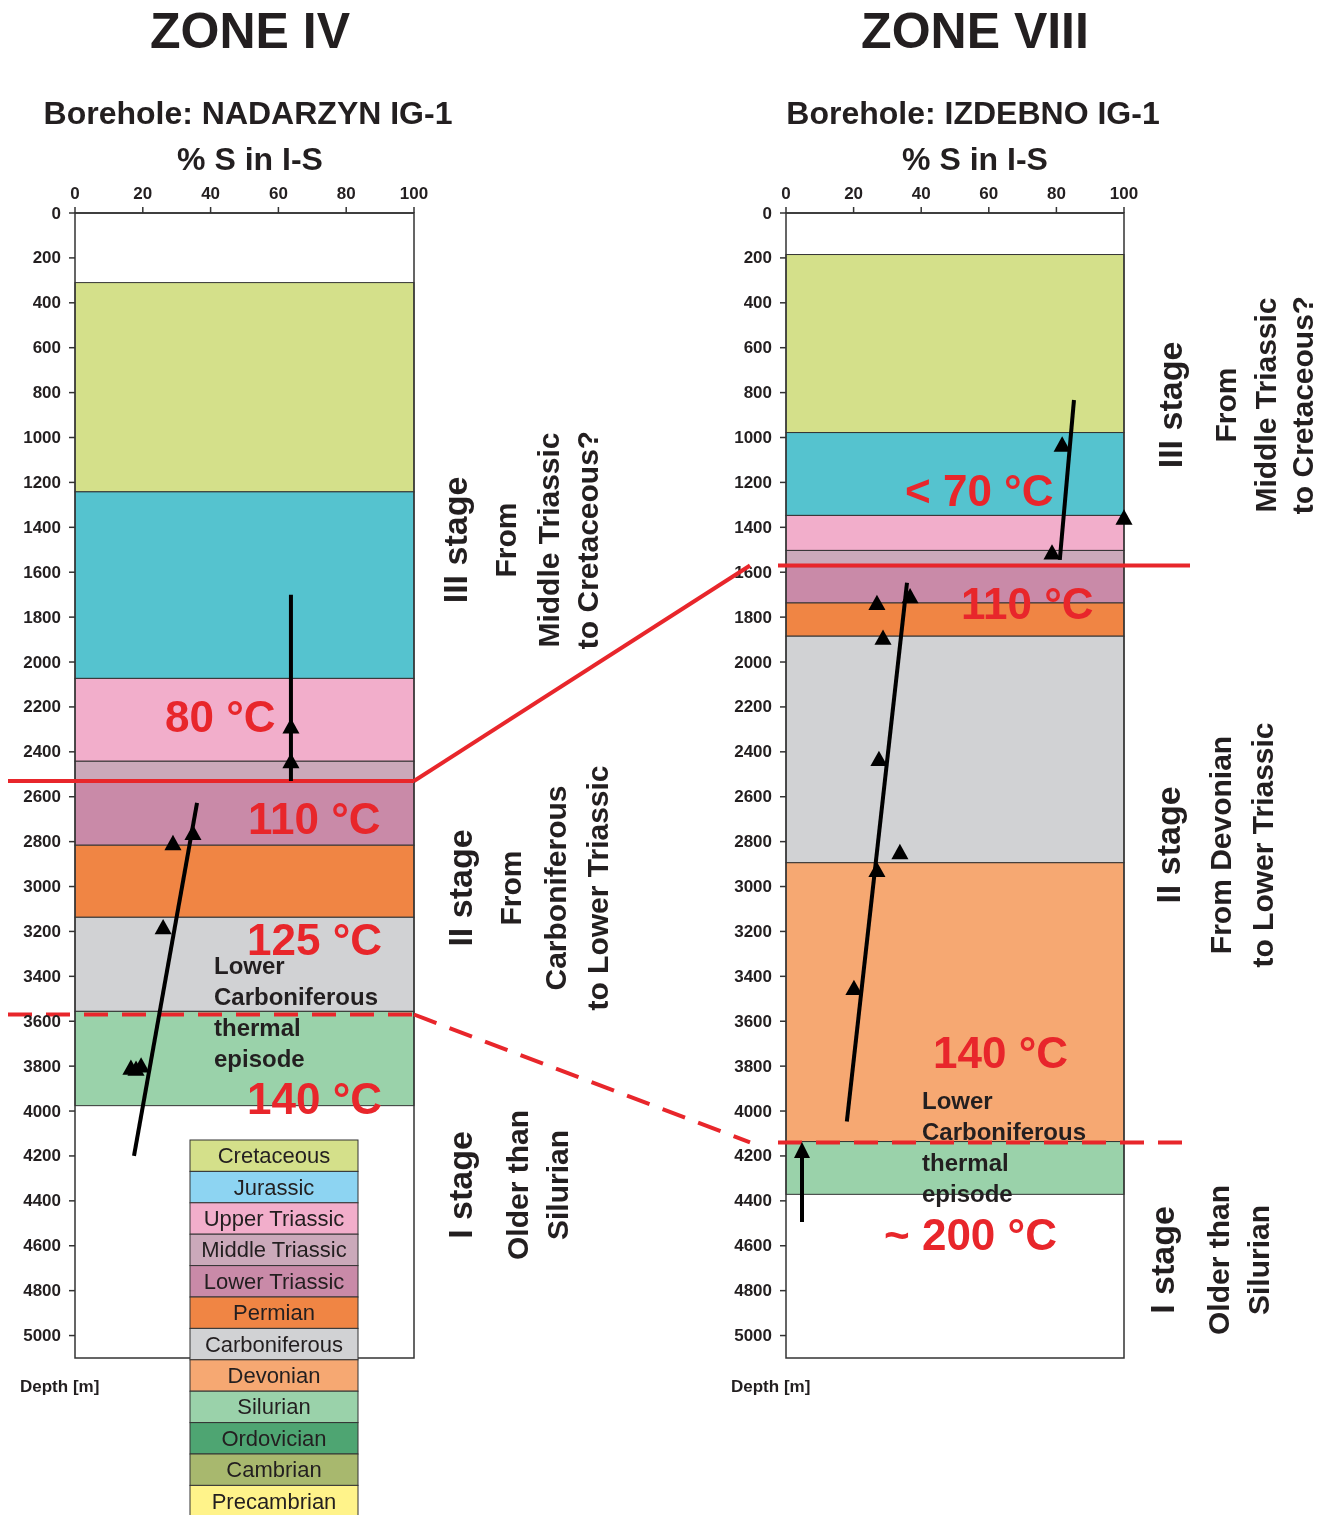  What do you see at coordinates (527, 888) in the screenshot?
I see `text: II stage From Carboniferous to Lower Triassic` at bounding box center [527, 888].